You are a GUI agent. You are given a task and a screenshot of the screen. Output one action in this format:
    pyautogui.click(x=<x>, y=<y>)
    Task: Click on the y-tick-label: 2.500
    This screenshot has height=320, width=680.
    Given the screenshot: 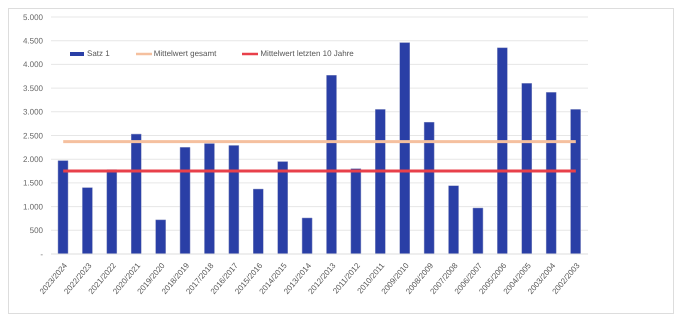 What is the action you would take?
    pyautogui.click(x=33, y=135)
    